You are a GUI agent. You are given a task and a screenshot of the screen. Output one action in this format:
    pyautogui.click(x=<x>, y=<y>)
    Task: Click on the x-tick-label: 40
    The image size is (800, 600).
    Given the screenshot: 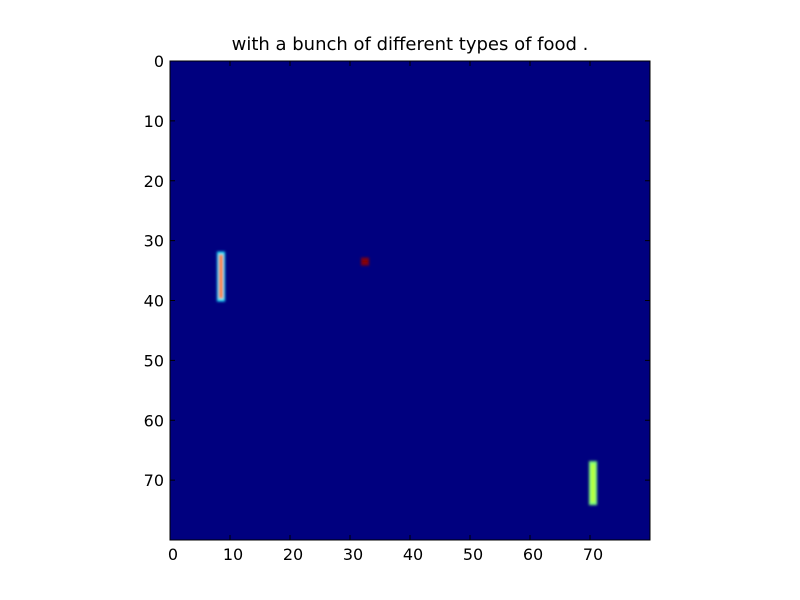 What is the action you would take?
    pyautogui.click(x=413, y=554)
    